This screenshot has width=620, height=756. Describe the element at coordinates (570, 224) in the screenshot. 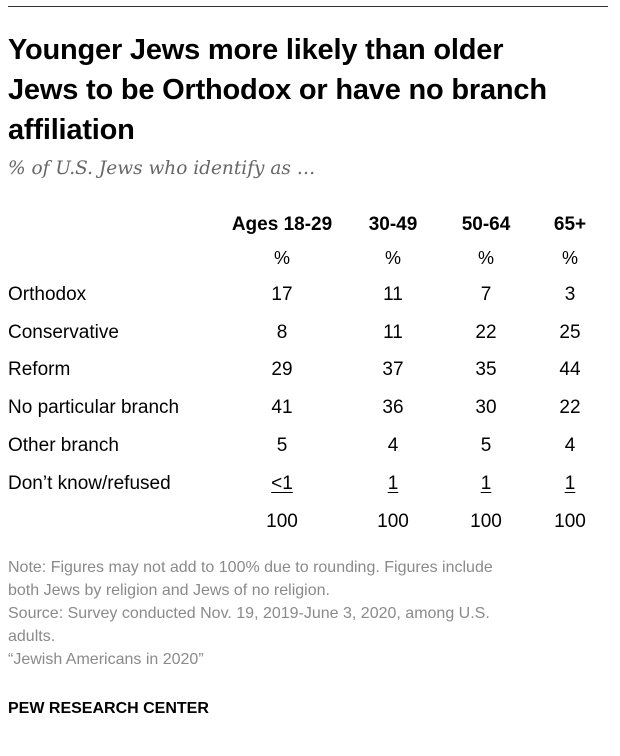

I see `column-header: 65+` at that location.